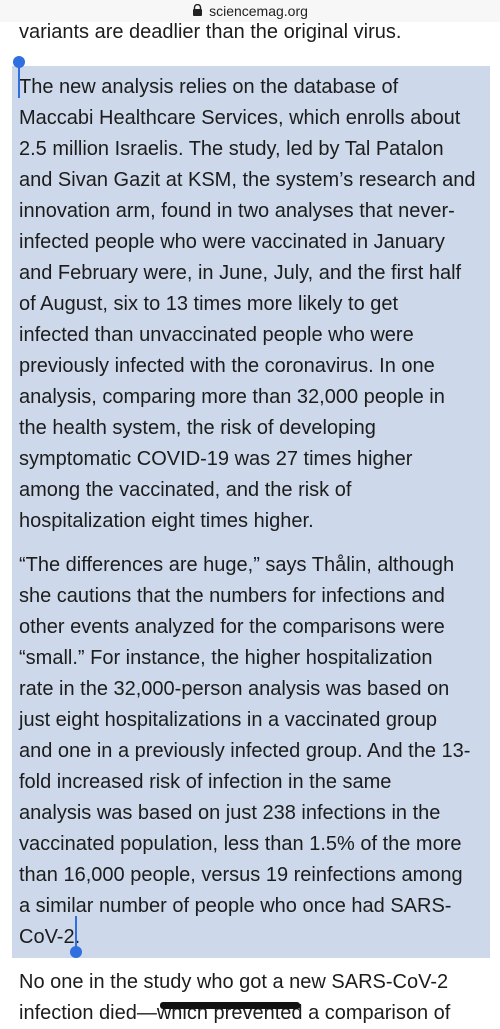 The image size is (500, 1029). I want to click on selection-end-handle, so click(76, 952).